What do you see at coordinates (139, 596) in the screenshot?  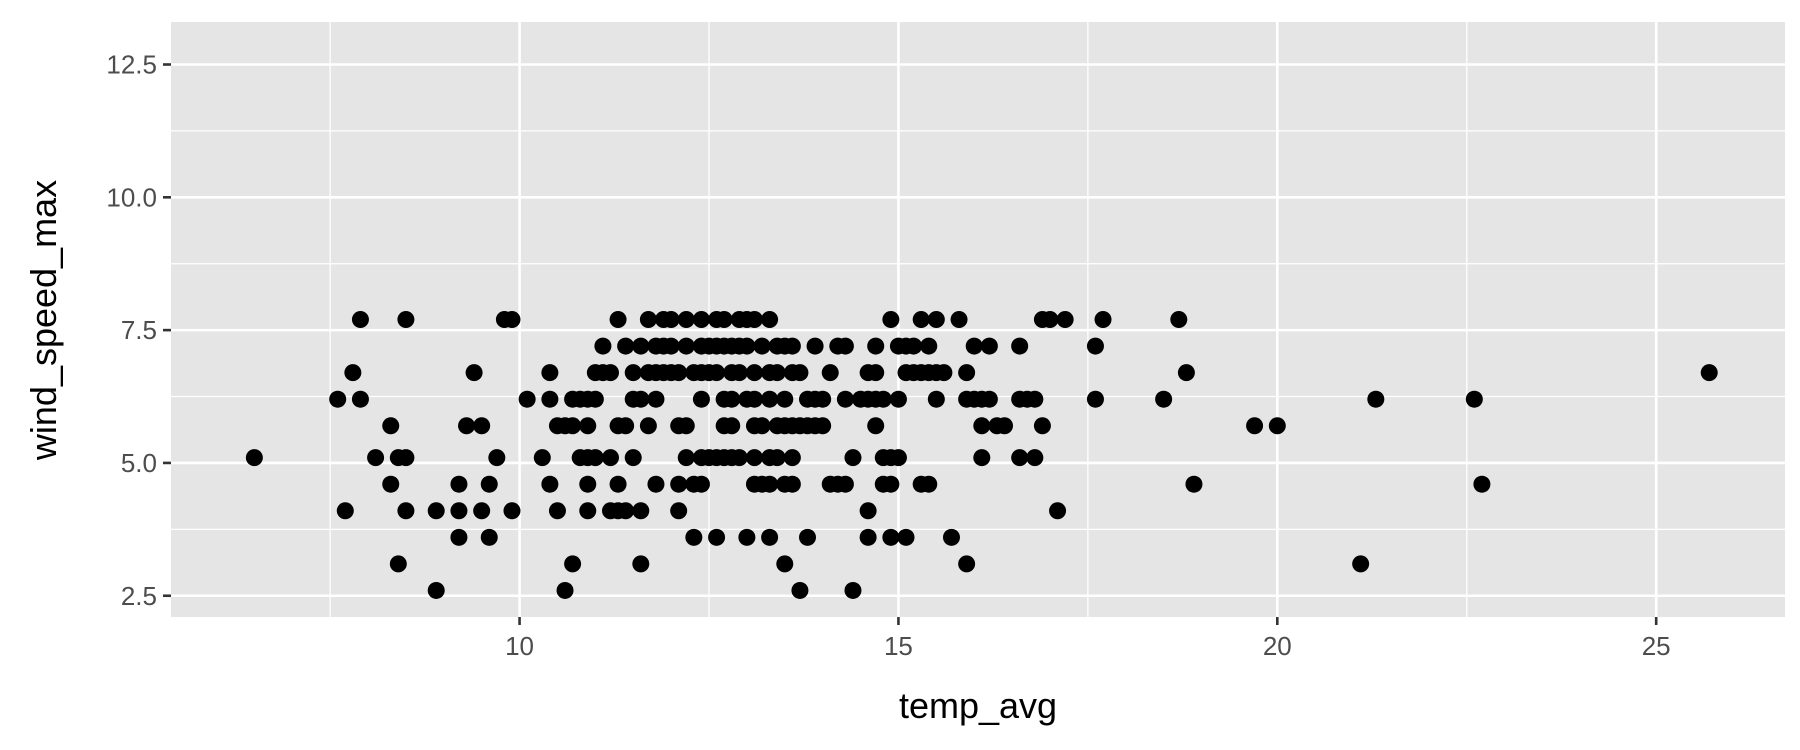 I see `y-tick-label: 2.5` at bounding box center [139, 596].